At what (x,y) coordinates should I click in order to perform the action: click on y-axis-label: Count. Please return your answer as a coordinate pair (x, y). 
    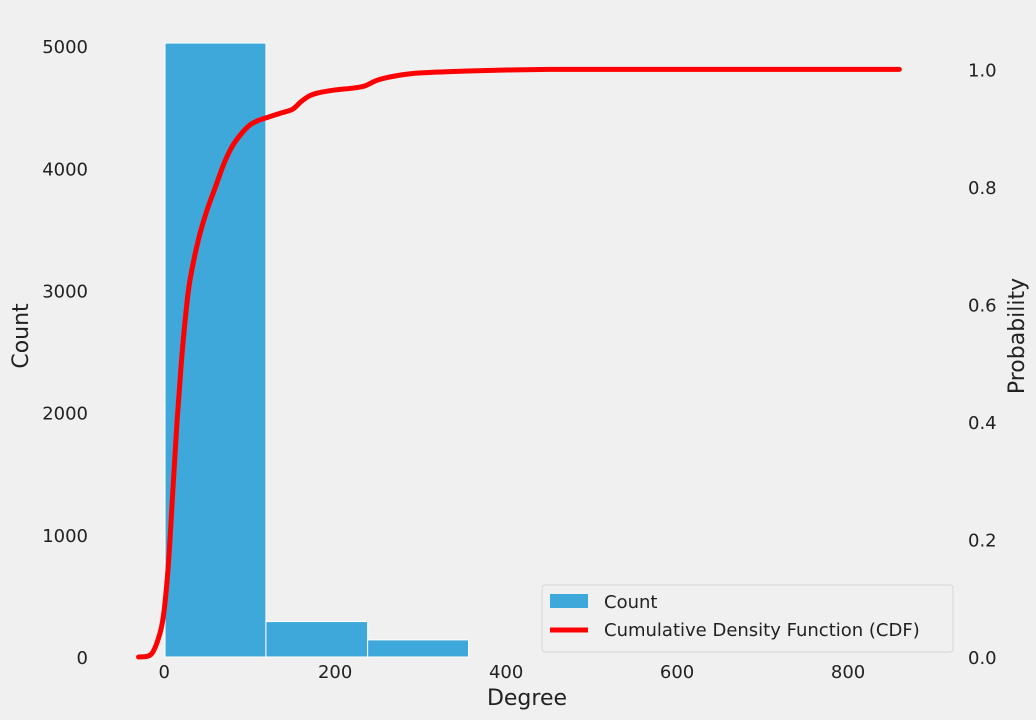
    Looking at the image, I should click on (21, 336).